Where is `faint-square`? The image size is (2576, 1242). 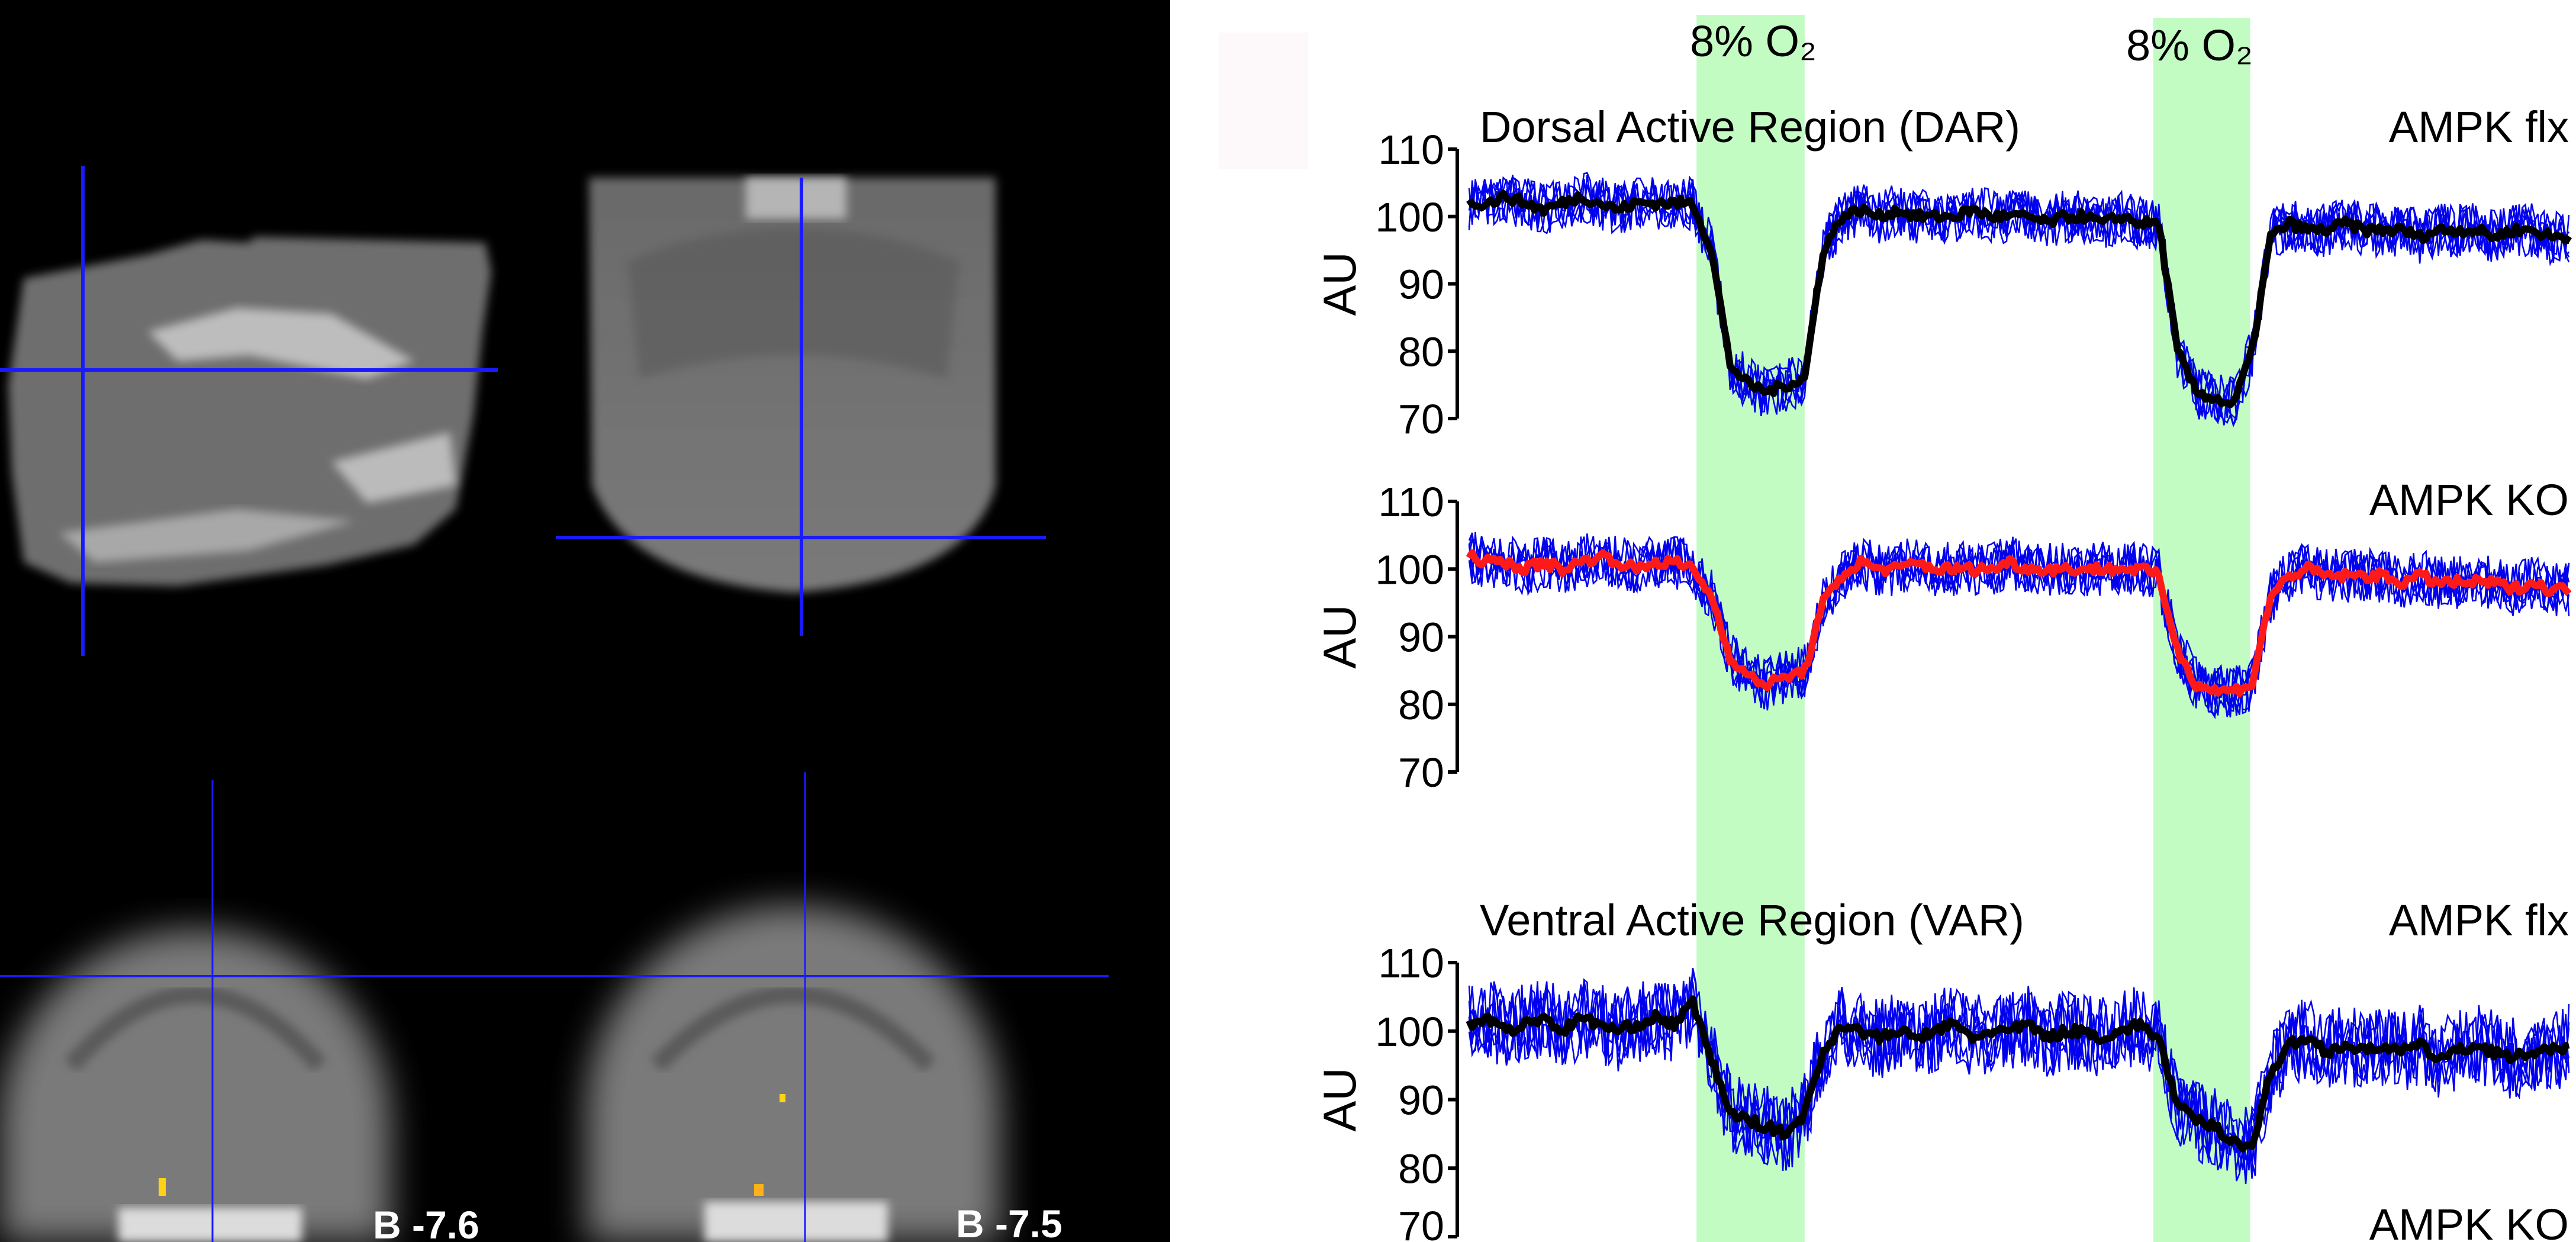
faint-square is located at coordinates (1263, 101).